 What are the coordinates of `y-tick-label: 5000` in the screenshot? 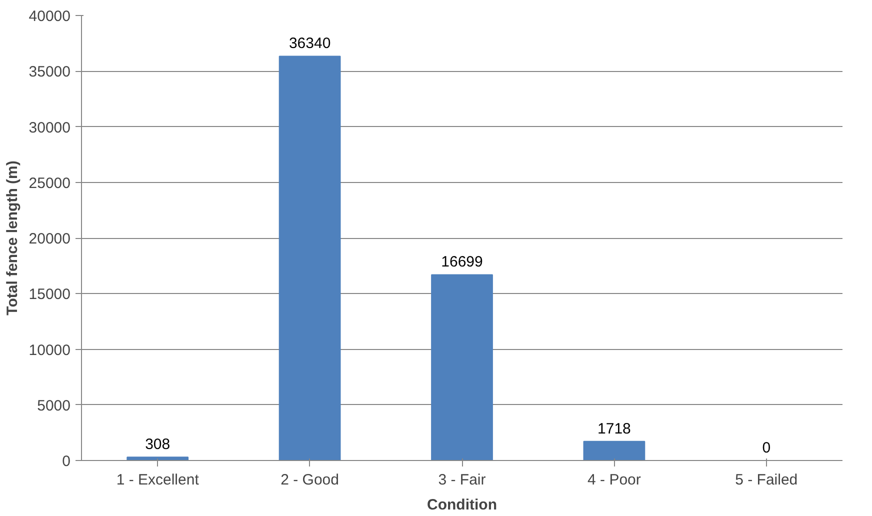 It's located at (54, 405).